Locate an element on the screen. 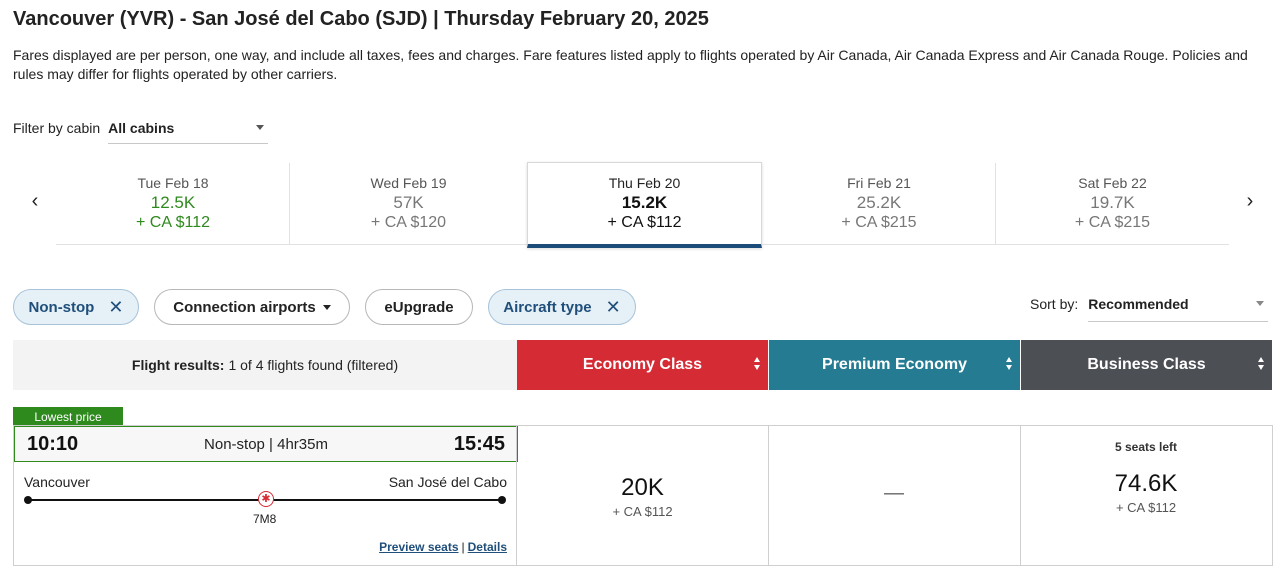 This screenshot has height=575, width=1282. route-line: ✱ is located at coordinates (265, 499).